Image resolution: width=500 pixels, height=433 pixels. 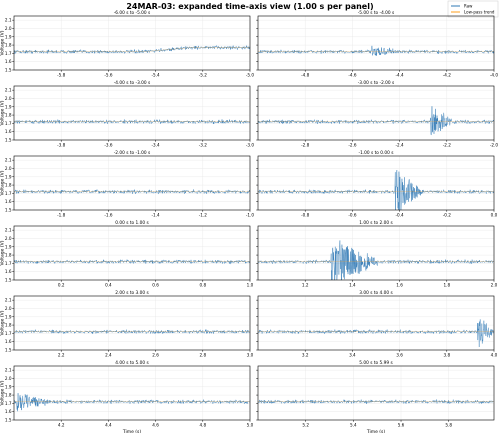 What do you see at coordinates (376, 363) in the screenshot?
I see `panel-title: 5.00 s to 5.99 s` at bounding box center [376, 363].